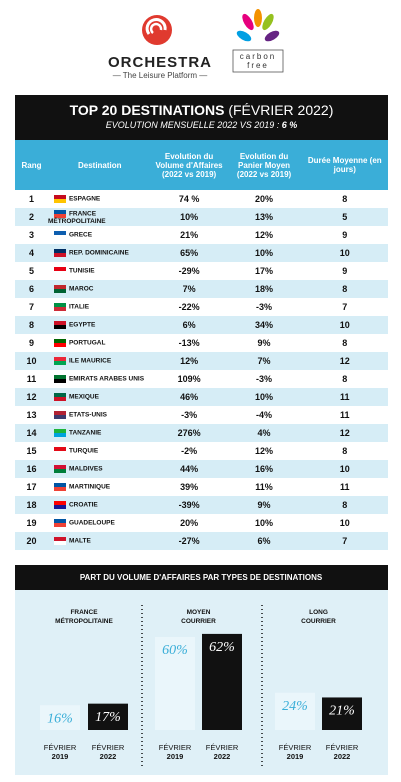 This screenshot has width=401, height=782. What do you see at coordinates (100, 451) in the screenshot?
I see `destination-cell: TURQUIE` at bounding box center [100, 451].